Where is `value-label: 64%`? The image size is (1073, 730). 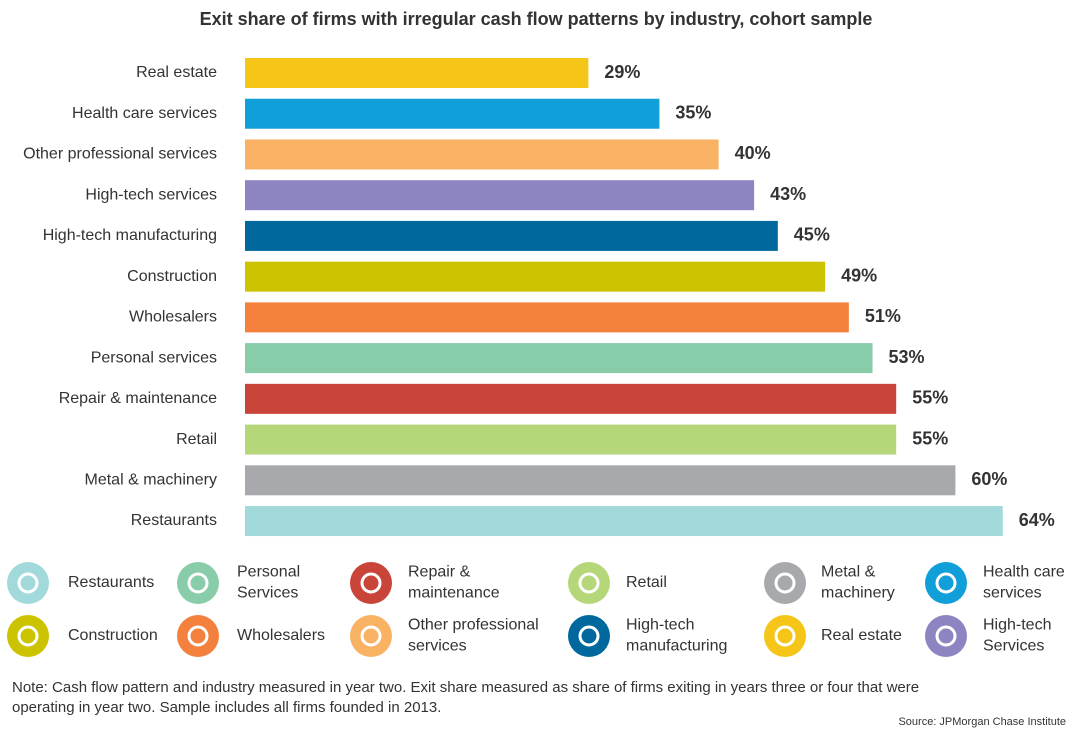 value-label: 64% is located at coordinates (1037, 520).